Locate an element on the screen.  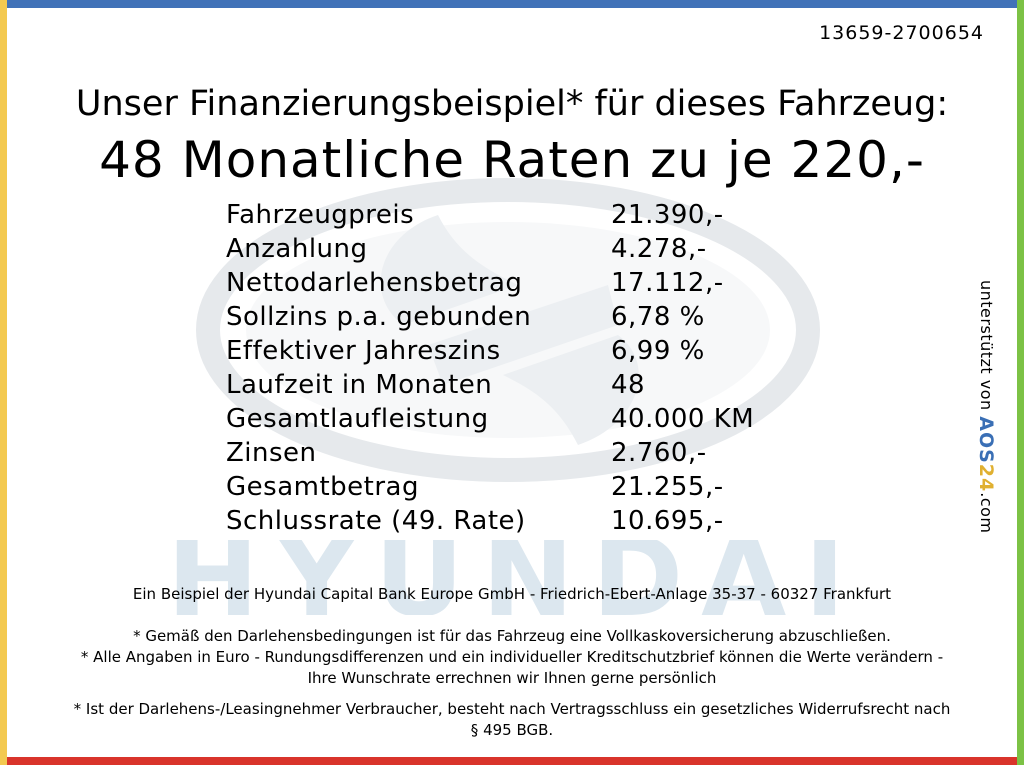
table-row: Laufzeit in Monaten 48 is located at coordinates (490, 385).